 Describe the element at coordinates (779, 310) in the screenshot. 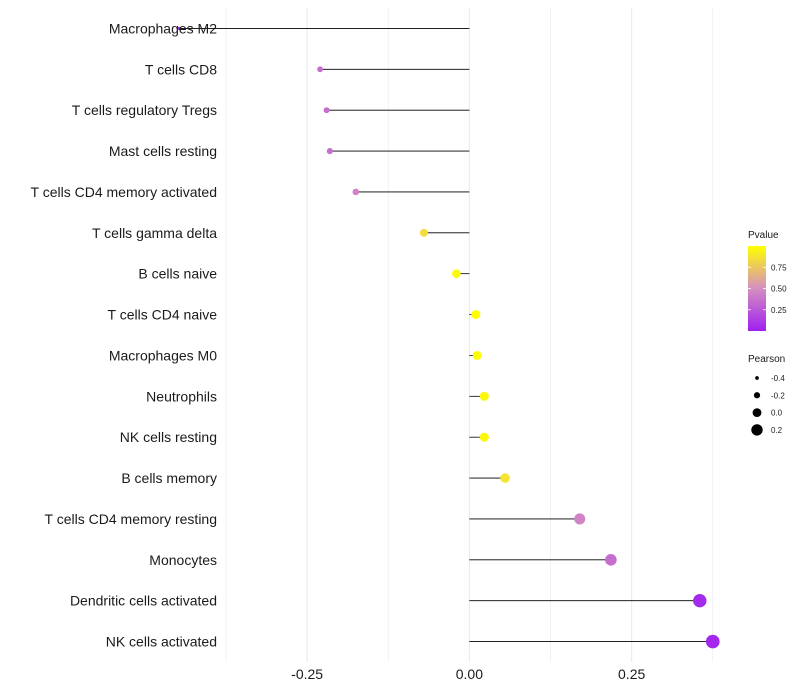

I see `pvalue-legend-label: 0.25` at that location.